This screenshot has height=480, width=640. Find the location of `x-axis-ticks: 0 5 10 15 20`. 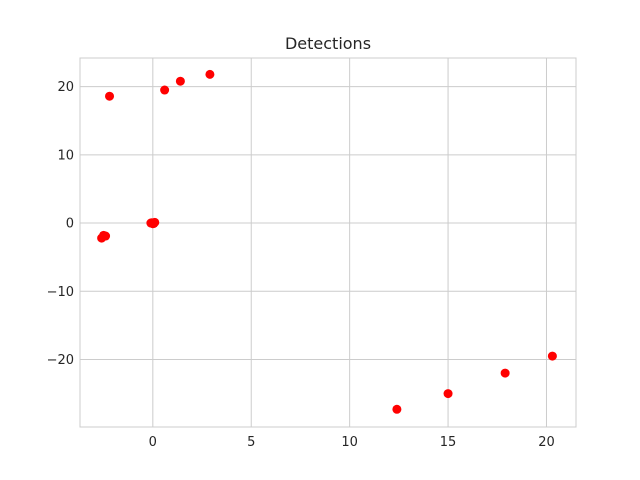

x-axis-ticks: 0 5 10 15 20 is located at coordinates (352, 442).